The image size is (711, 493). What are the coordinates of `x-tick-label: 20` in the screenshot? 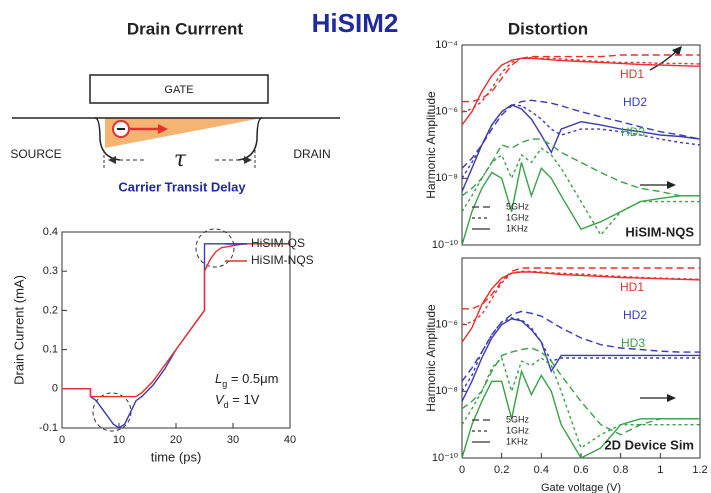 It's located at (176, 440).